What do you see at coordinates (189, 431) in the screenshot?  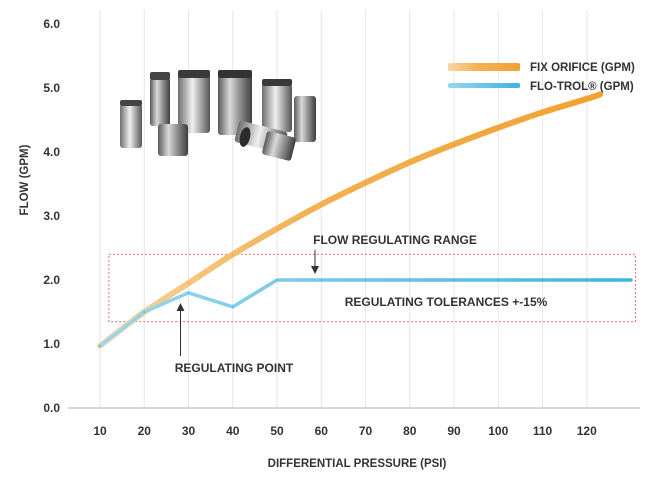 I see `x-tick-label: 30` at bounding box center [189, 431].